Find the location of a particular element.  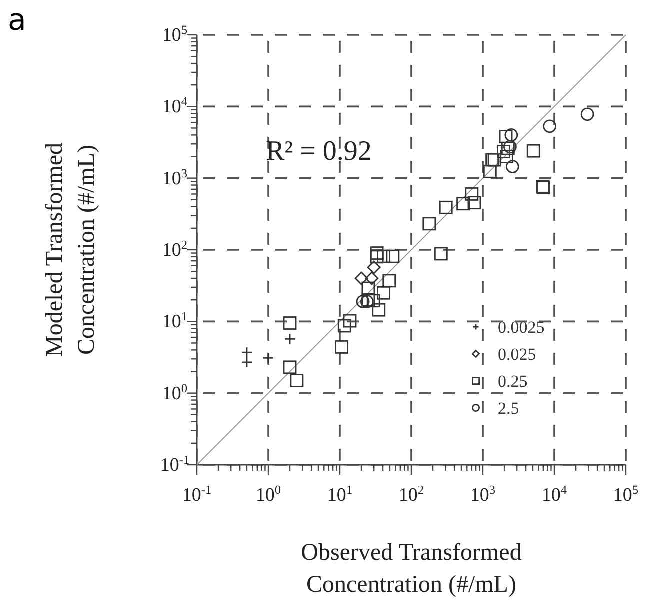

y-tick-label: 10$^{0}$ is located at coordinates (175, 392).